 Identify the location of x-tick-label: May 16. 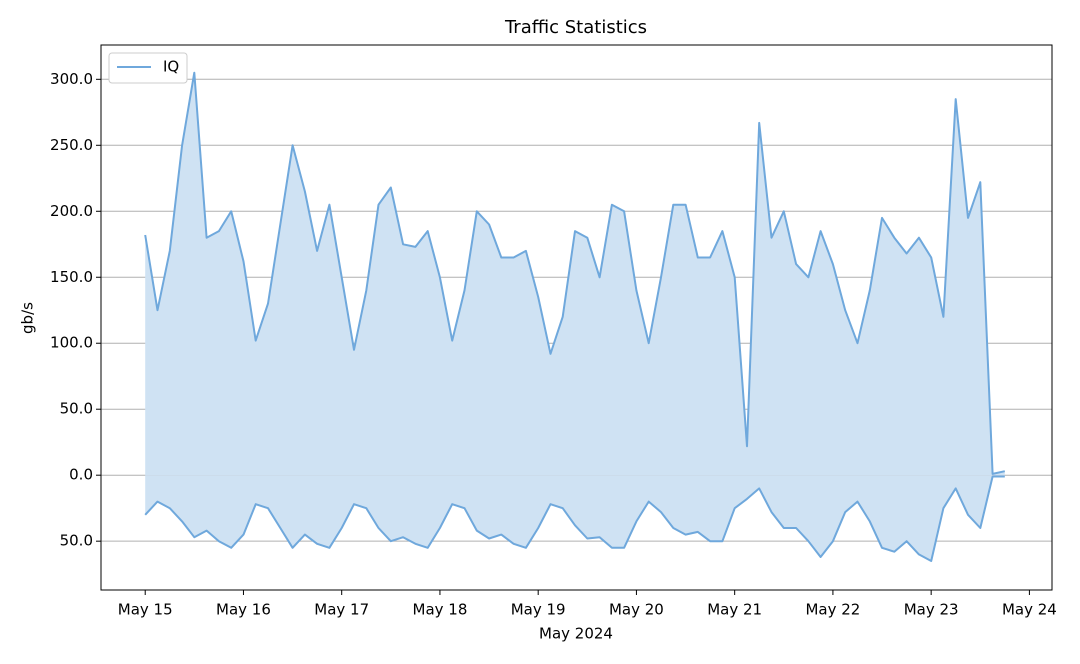
(243, 610).